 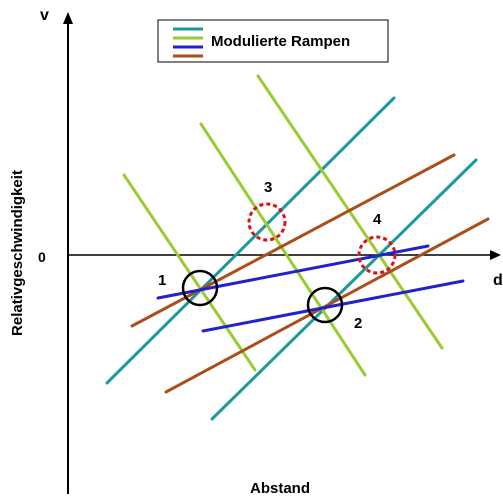 What do you see at coordinates (268, 187) in the screenshot?
I see `marker-label-3: 3` at bounding box center [268, 187].